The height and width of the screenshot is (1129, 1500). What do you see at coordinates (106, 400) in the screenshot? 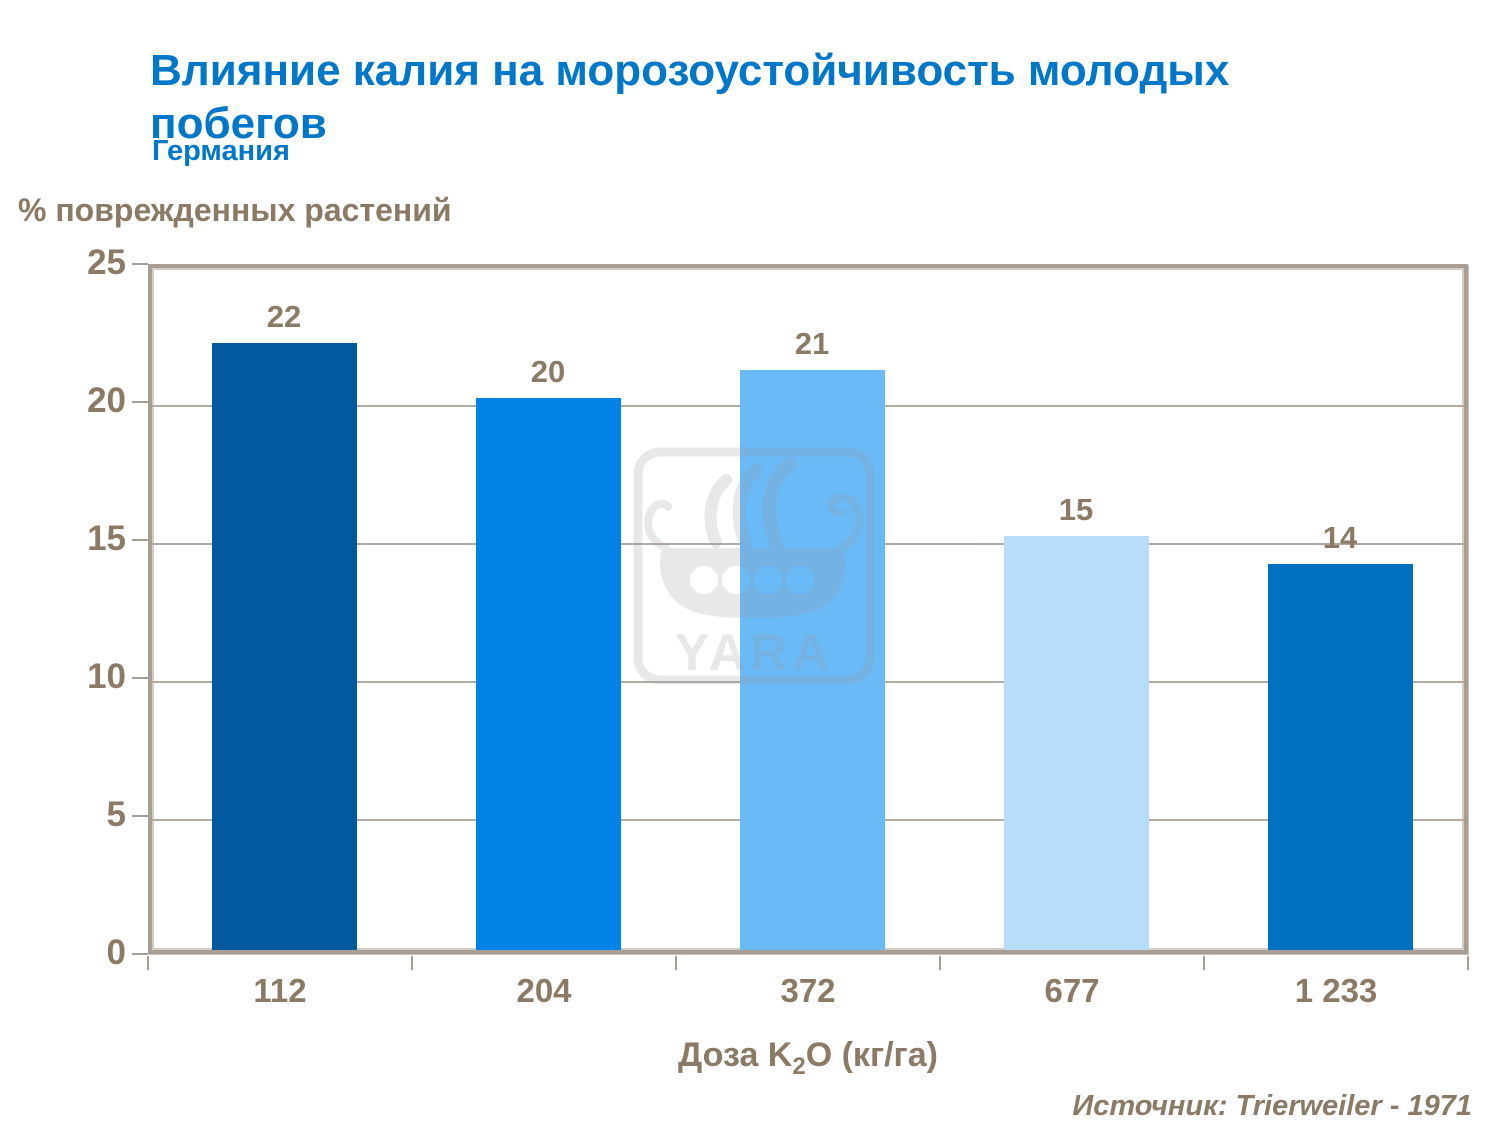
I see `y-tick-label-20: 20` at bounding box center [106, 400].